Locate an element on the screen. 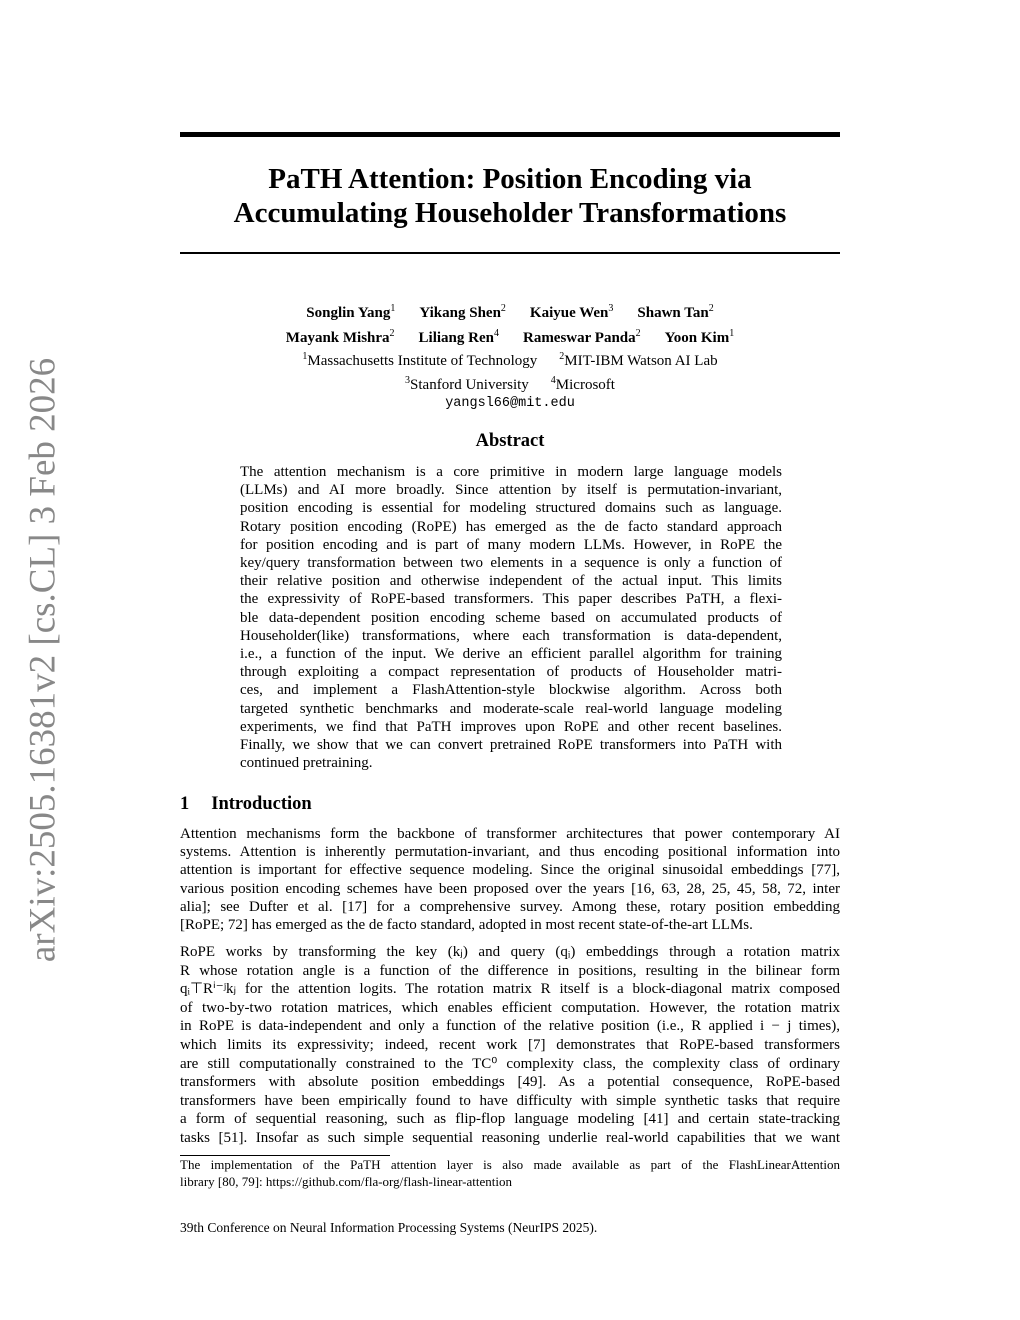 This screenshot has width=1020, height=1320. author: Kaiyue Wen3 is located at coordinates (571, 312).